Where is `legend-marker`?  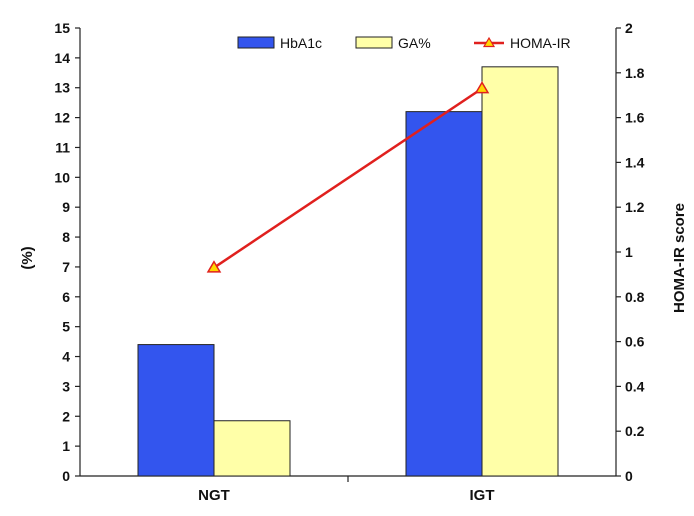 legend-marker is located at coordinates (489, 42).